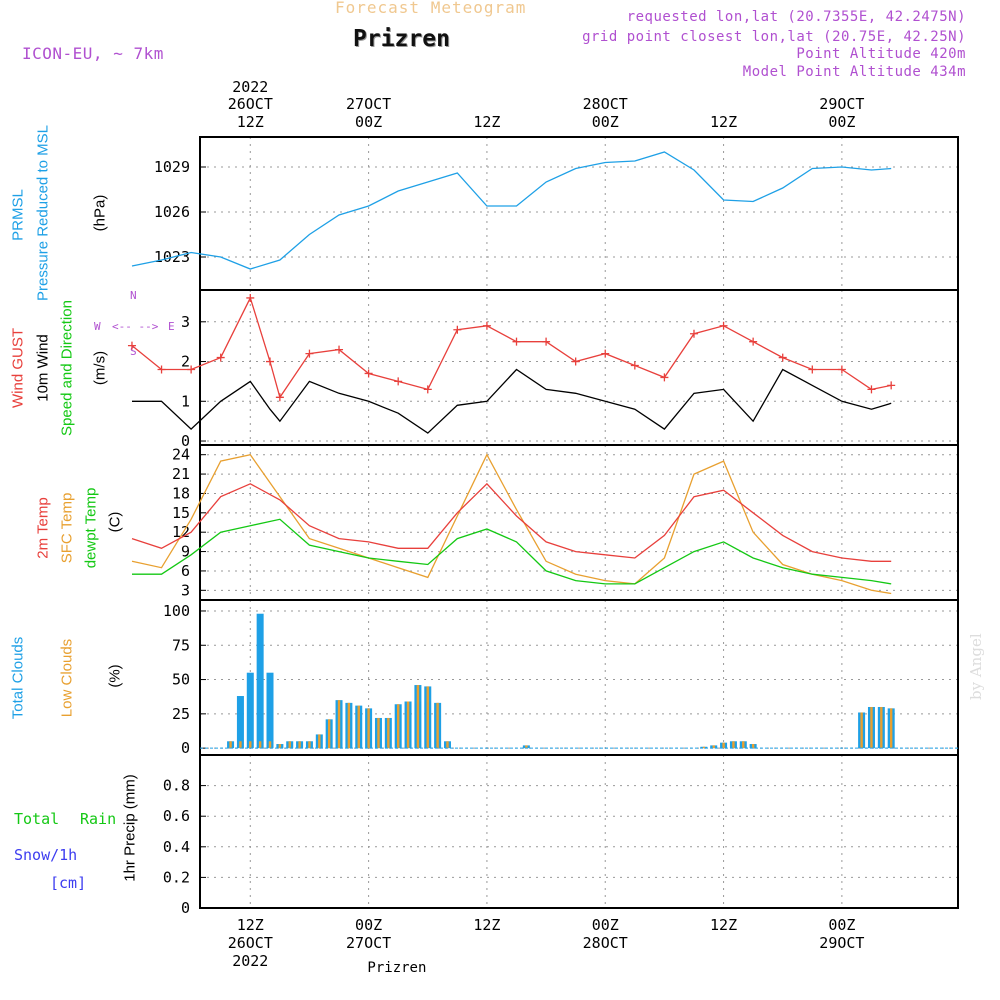 This screenshot has width=1000, height=1000. What do you see at coordinates (185, 362) in the screenshot?
I see `y-tick-label: 2` at bounding box center [185, 362].